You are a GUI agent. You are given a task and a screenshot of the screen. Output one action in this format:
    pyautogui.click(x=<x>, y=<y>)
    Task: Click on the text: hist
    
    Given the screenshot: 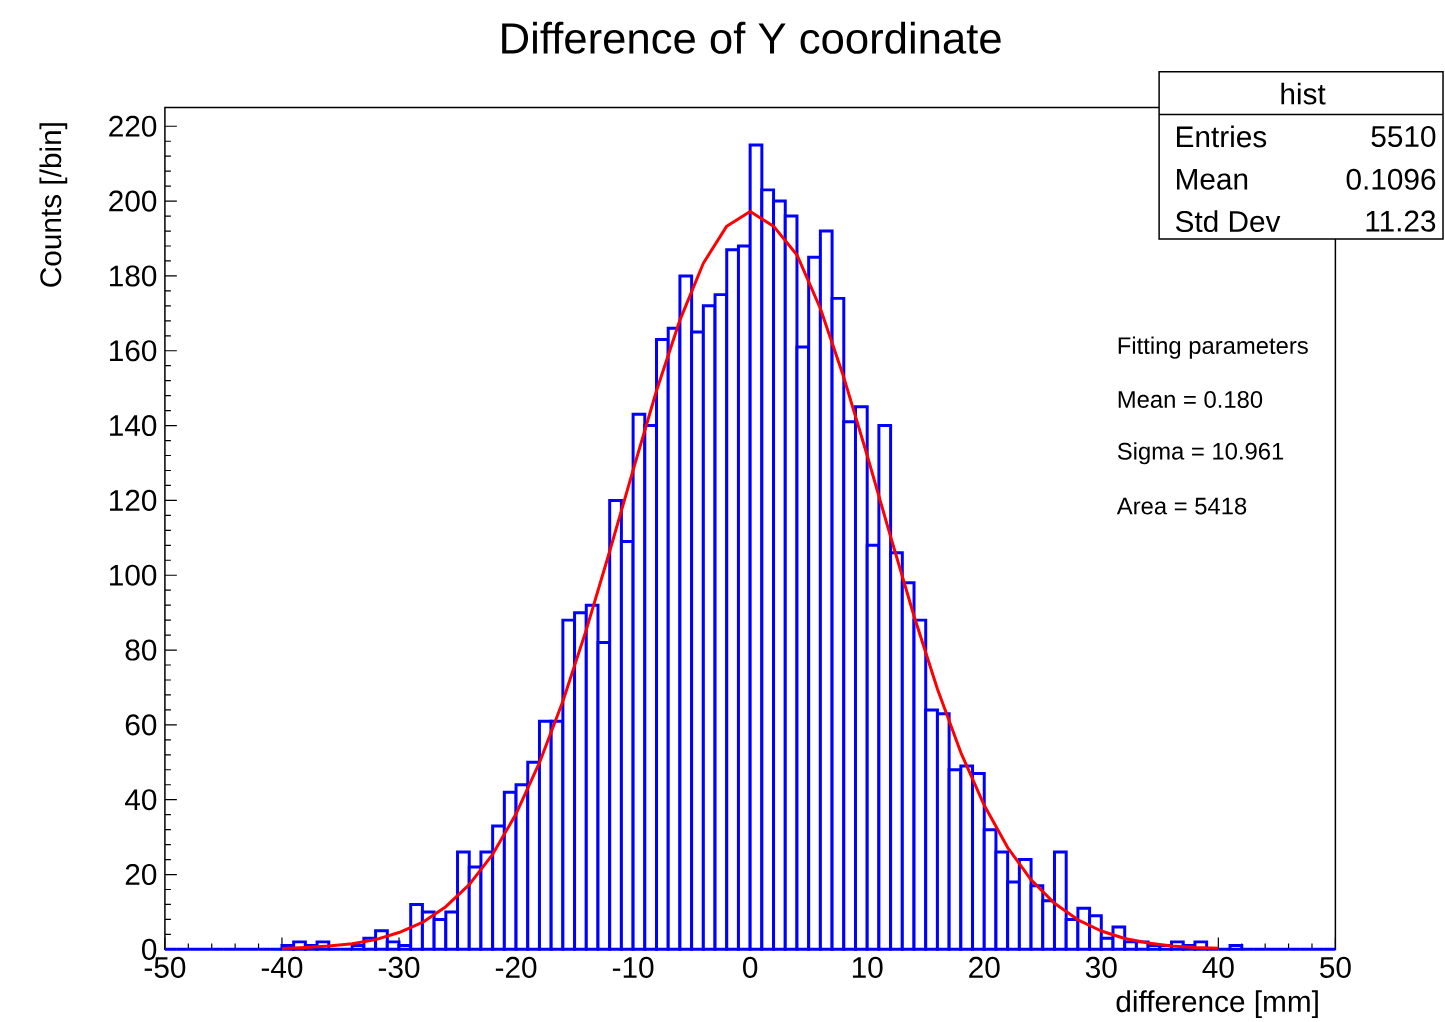 What is the action you would take?
    pyautogui.click(x=1303, y=93)
    